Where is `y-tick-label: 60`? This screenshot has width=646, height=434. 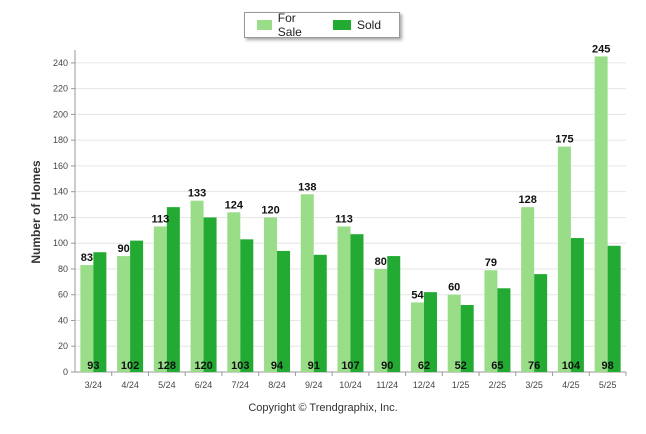
y-tick-label: 60 is located at coordinates (63, 295).